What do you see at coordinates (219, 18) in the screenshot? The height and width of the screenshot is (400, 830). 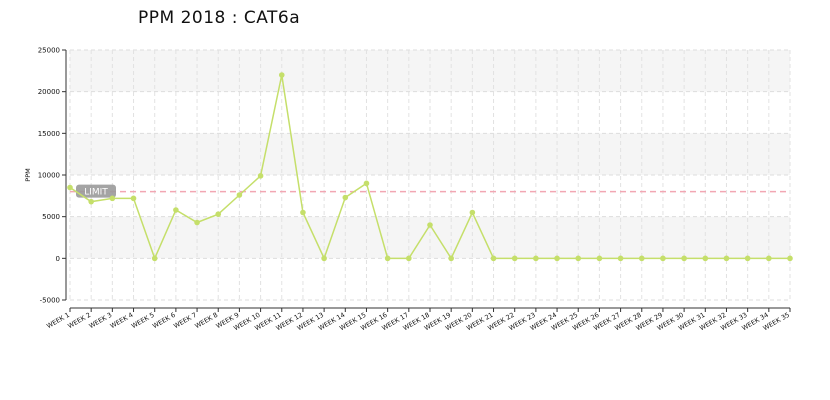 I see `chart-title: PPM 2018 : CAT6a` at bounding box center [219, 18].